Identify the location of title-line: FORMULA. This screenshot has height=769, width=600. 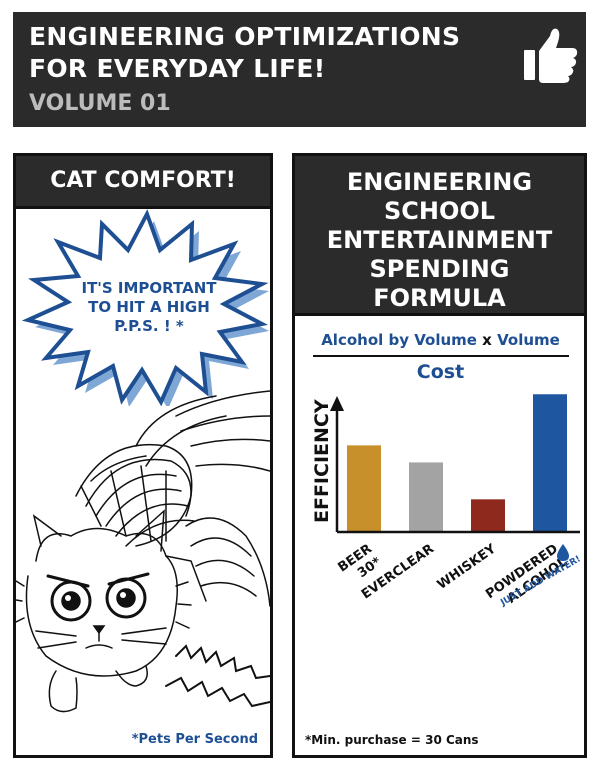
(439, 298).